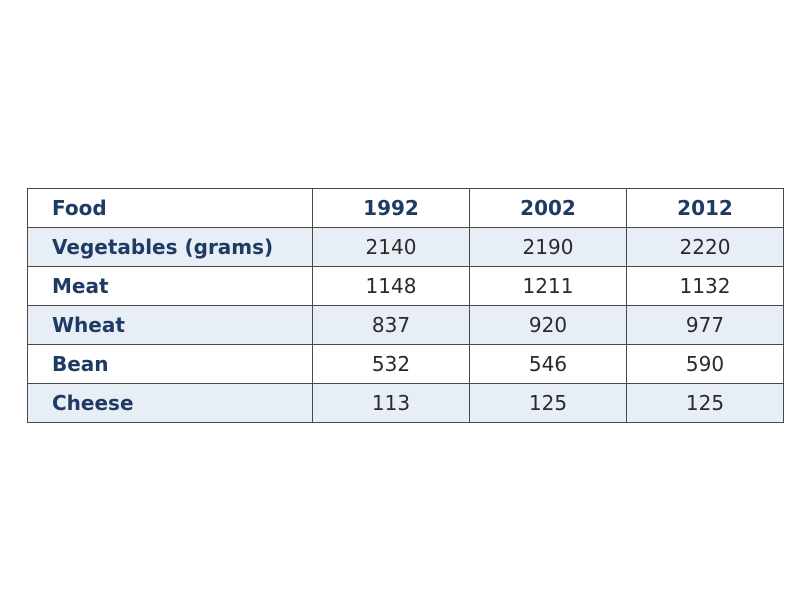  I want to click on cell-meat-1992: 1148, so click(391, 286).